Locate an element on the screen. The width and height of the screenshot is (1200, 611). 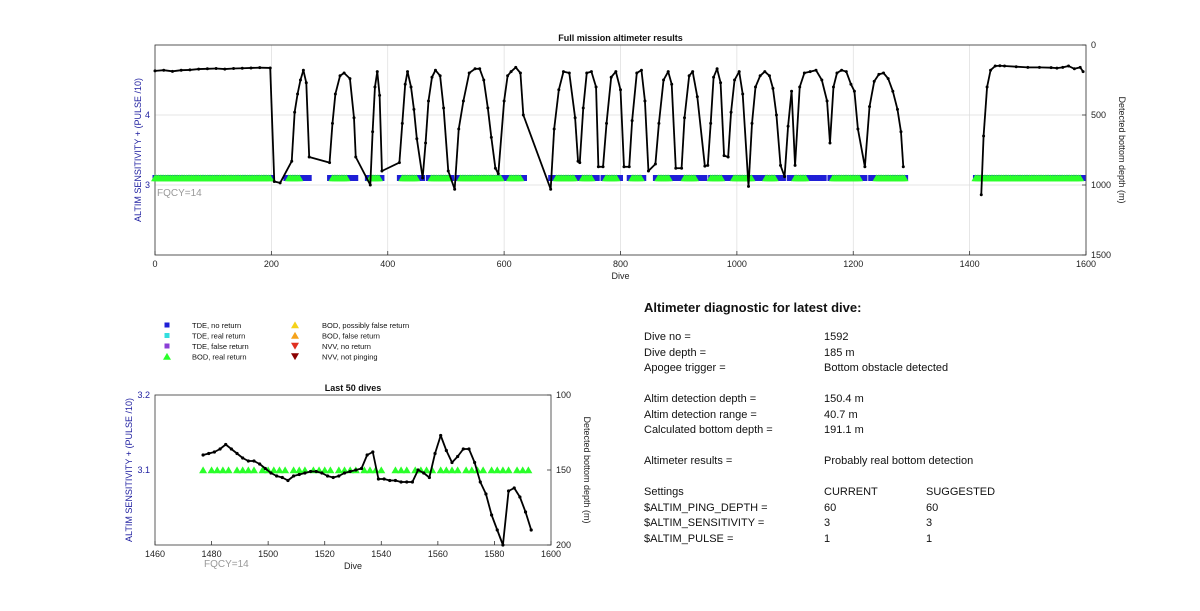
settings-label: Settings is located at coordinates (664, 492).